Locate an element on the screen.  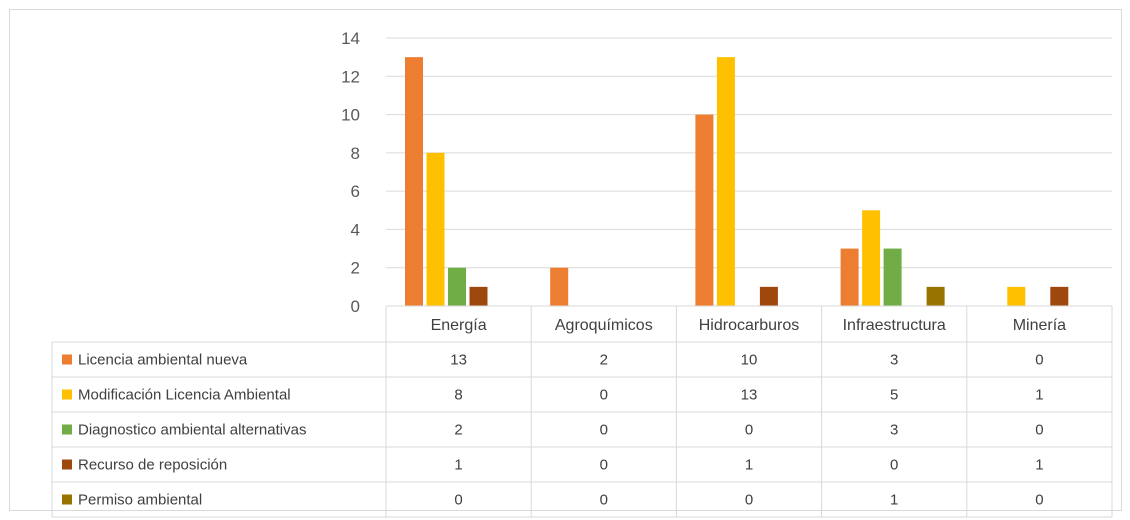
data-label: 8 is located at coordinates (458, 395).